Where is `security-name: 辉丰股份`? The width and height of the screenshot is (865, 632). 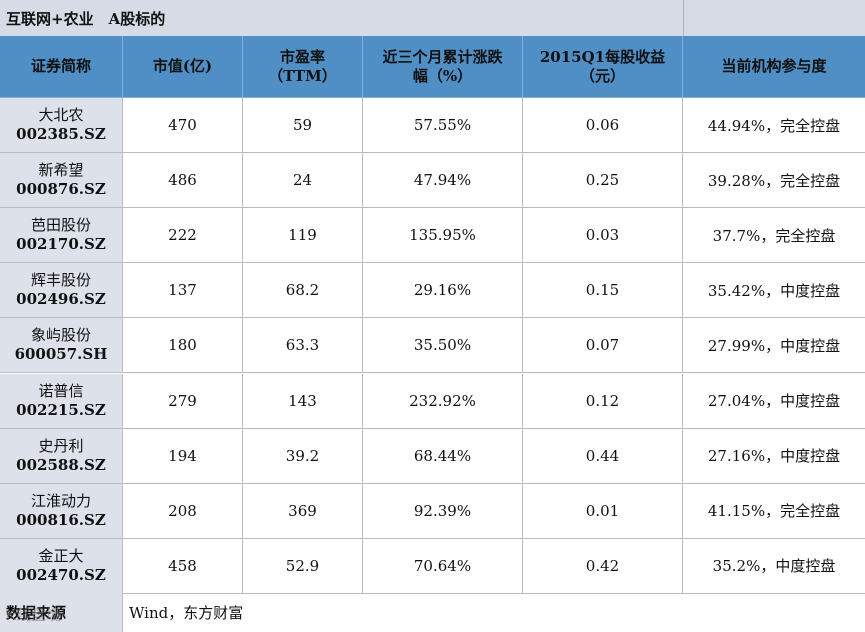
security-name: 辉丰股份 is located at coordinates (60, 280).